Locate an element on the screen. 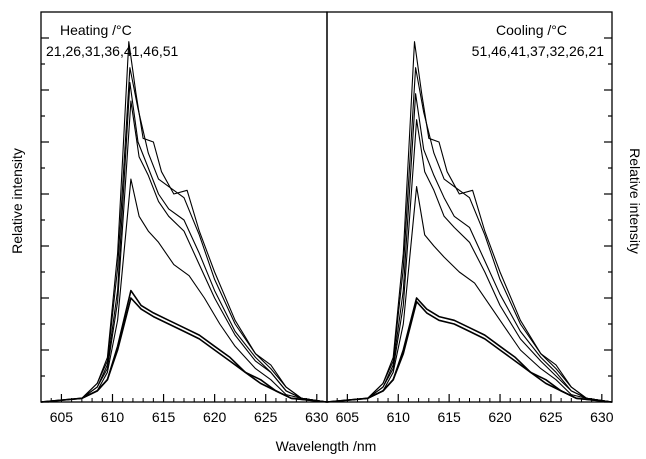  annotation-title: Heating /°C is located at coordinates (96, 30).